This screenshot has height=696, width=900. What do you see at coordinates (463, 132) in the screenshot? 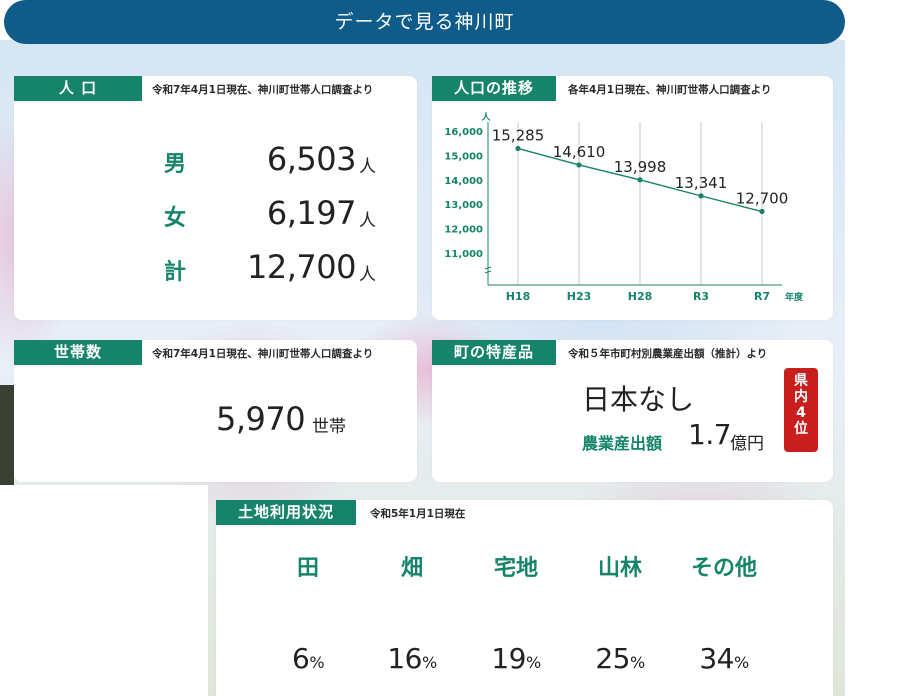
I see `y-tick-label: 16,000` at bounding box center [463, 132].